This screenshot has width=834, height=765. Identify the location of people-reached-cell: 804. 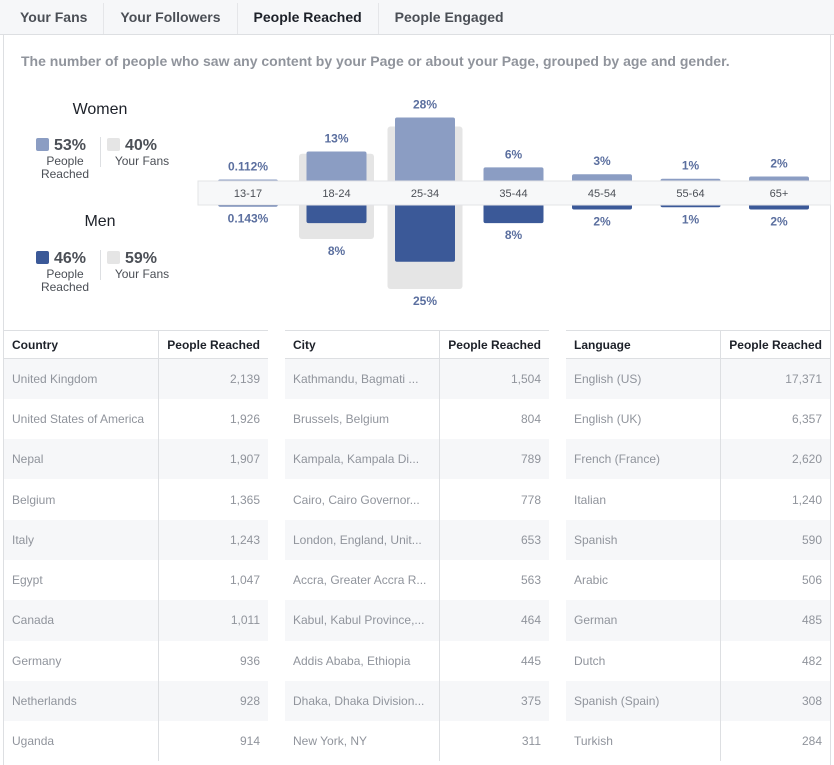
(530, 418).